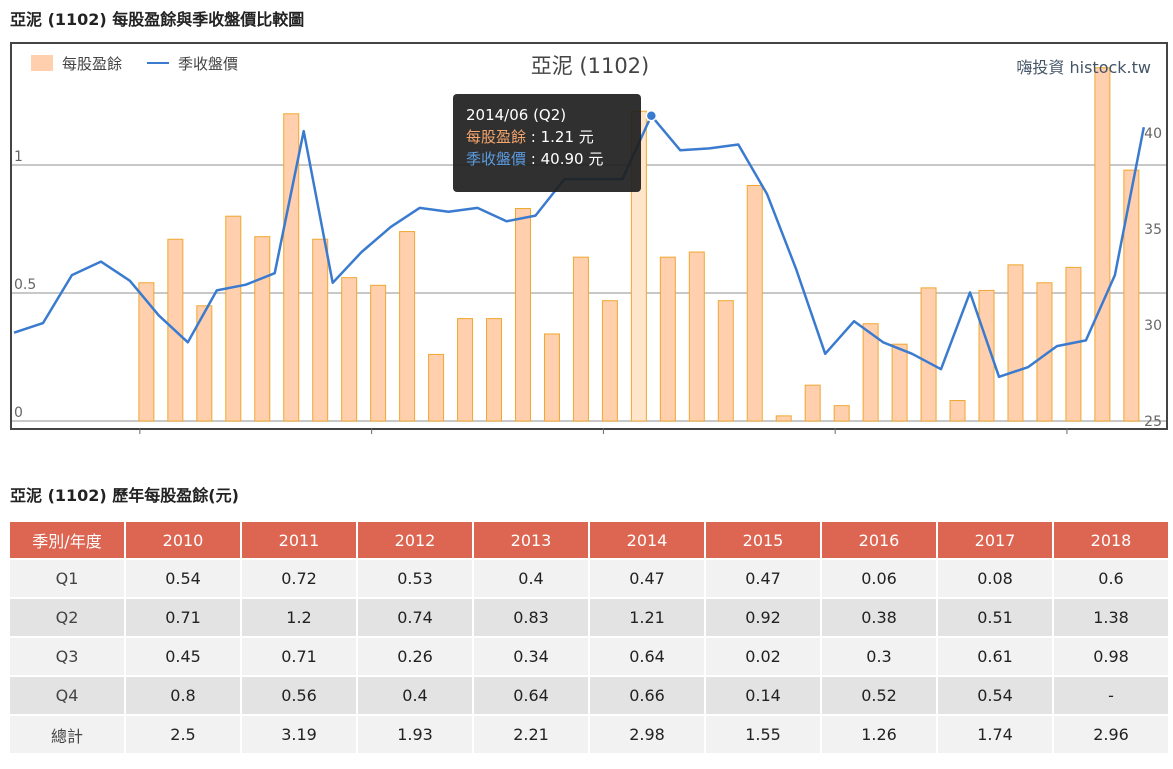 The image size is (1173, 769). Describe the element at coordinates (183, 617) in the screenshot. I see `table-cell: 0.71` at that location.